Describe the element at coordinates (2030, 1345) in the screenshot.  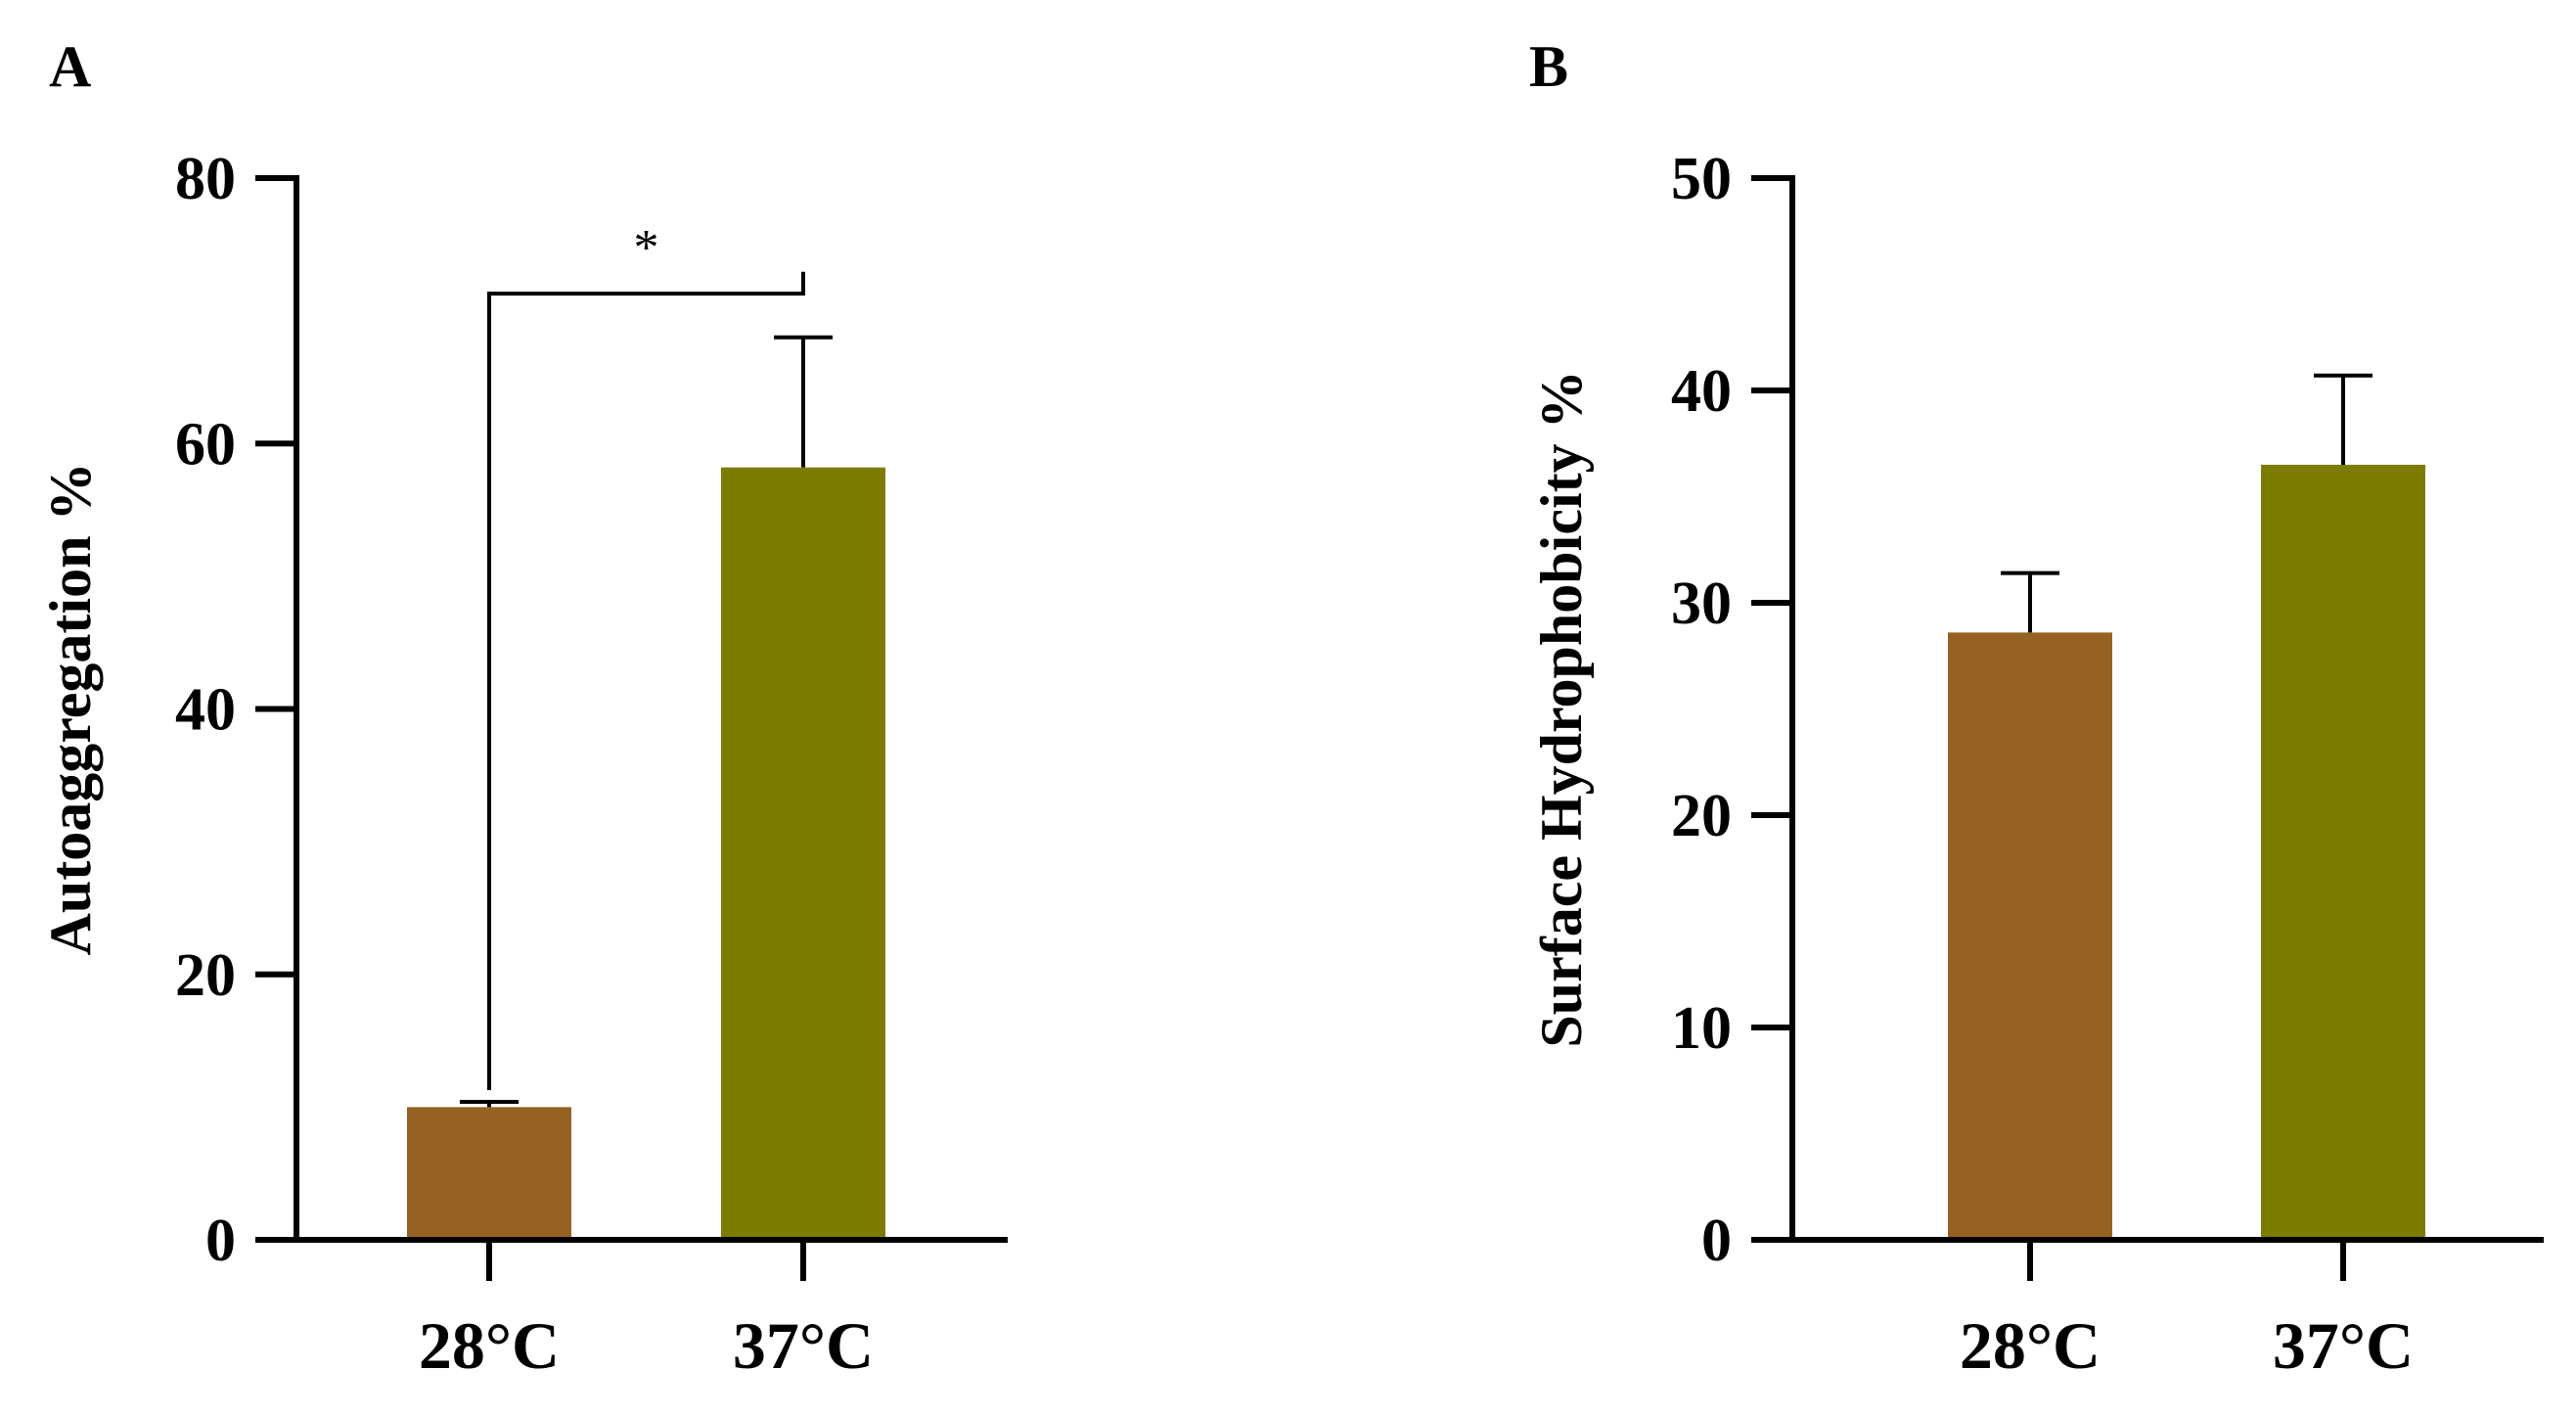
I see `panel-b-x-tick-label-0: 28°C` at that location.